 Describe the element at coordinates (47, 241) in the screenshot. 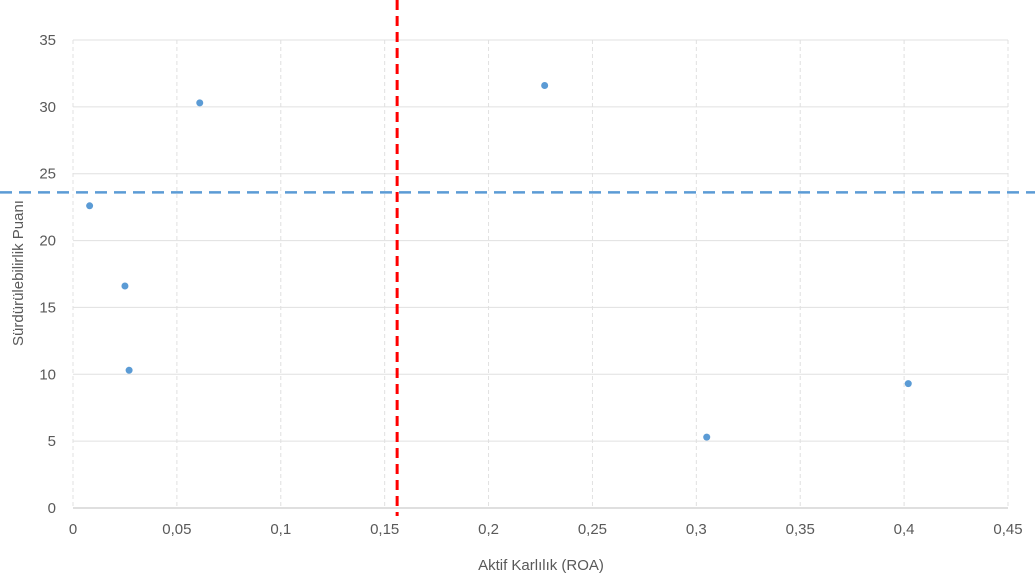

I see `y-tick-label: 20` at that location.